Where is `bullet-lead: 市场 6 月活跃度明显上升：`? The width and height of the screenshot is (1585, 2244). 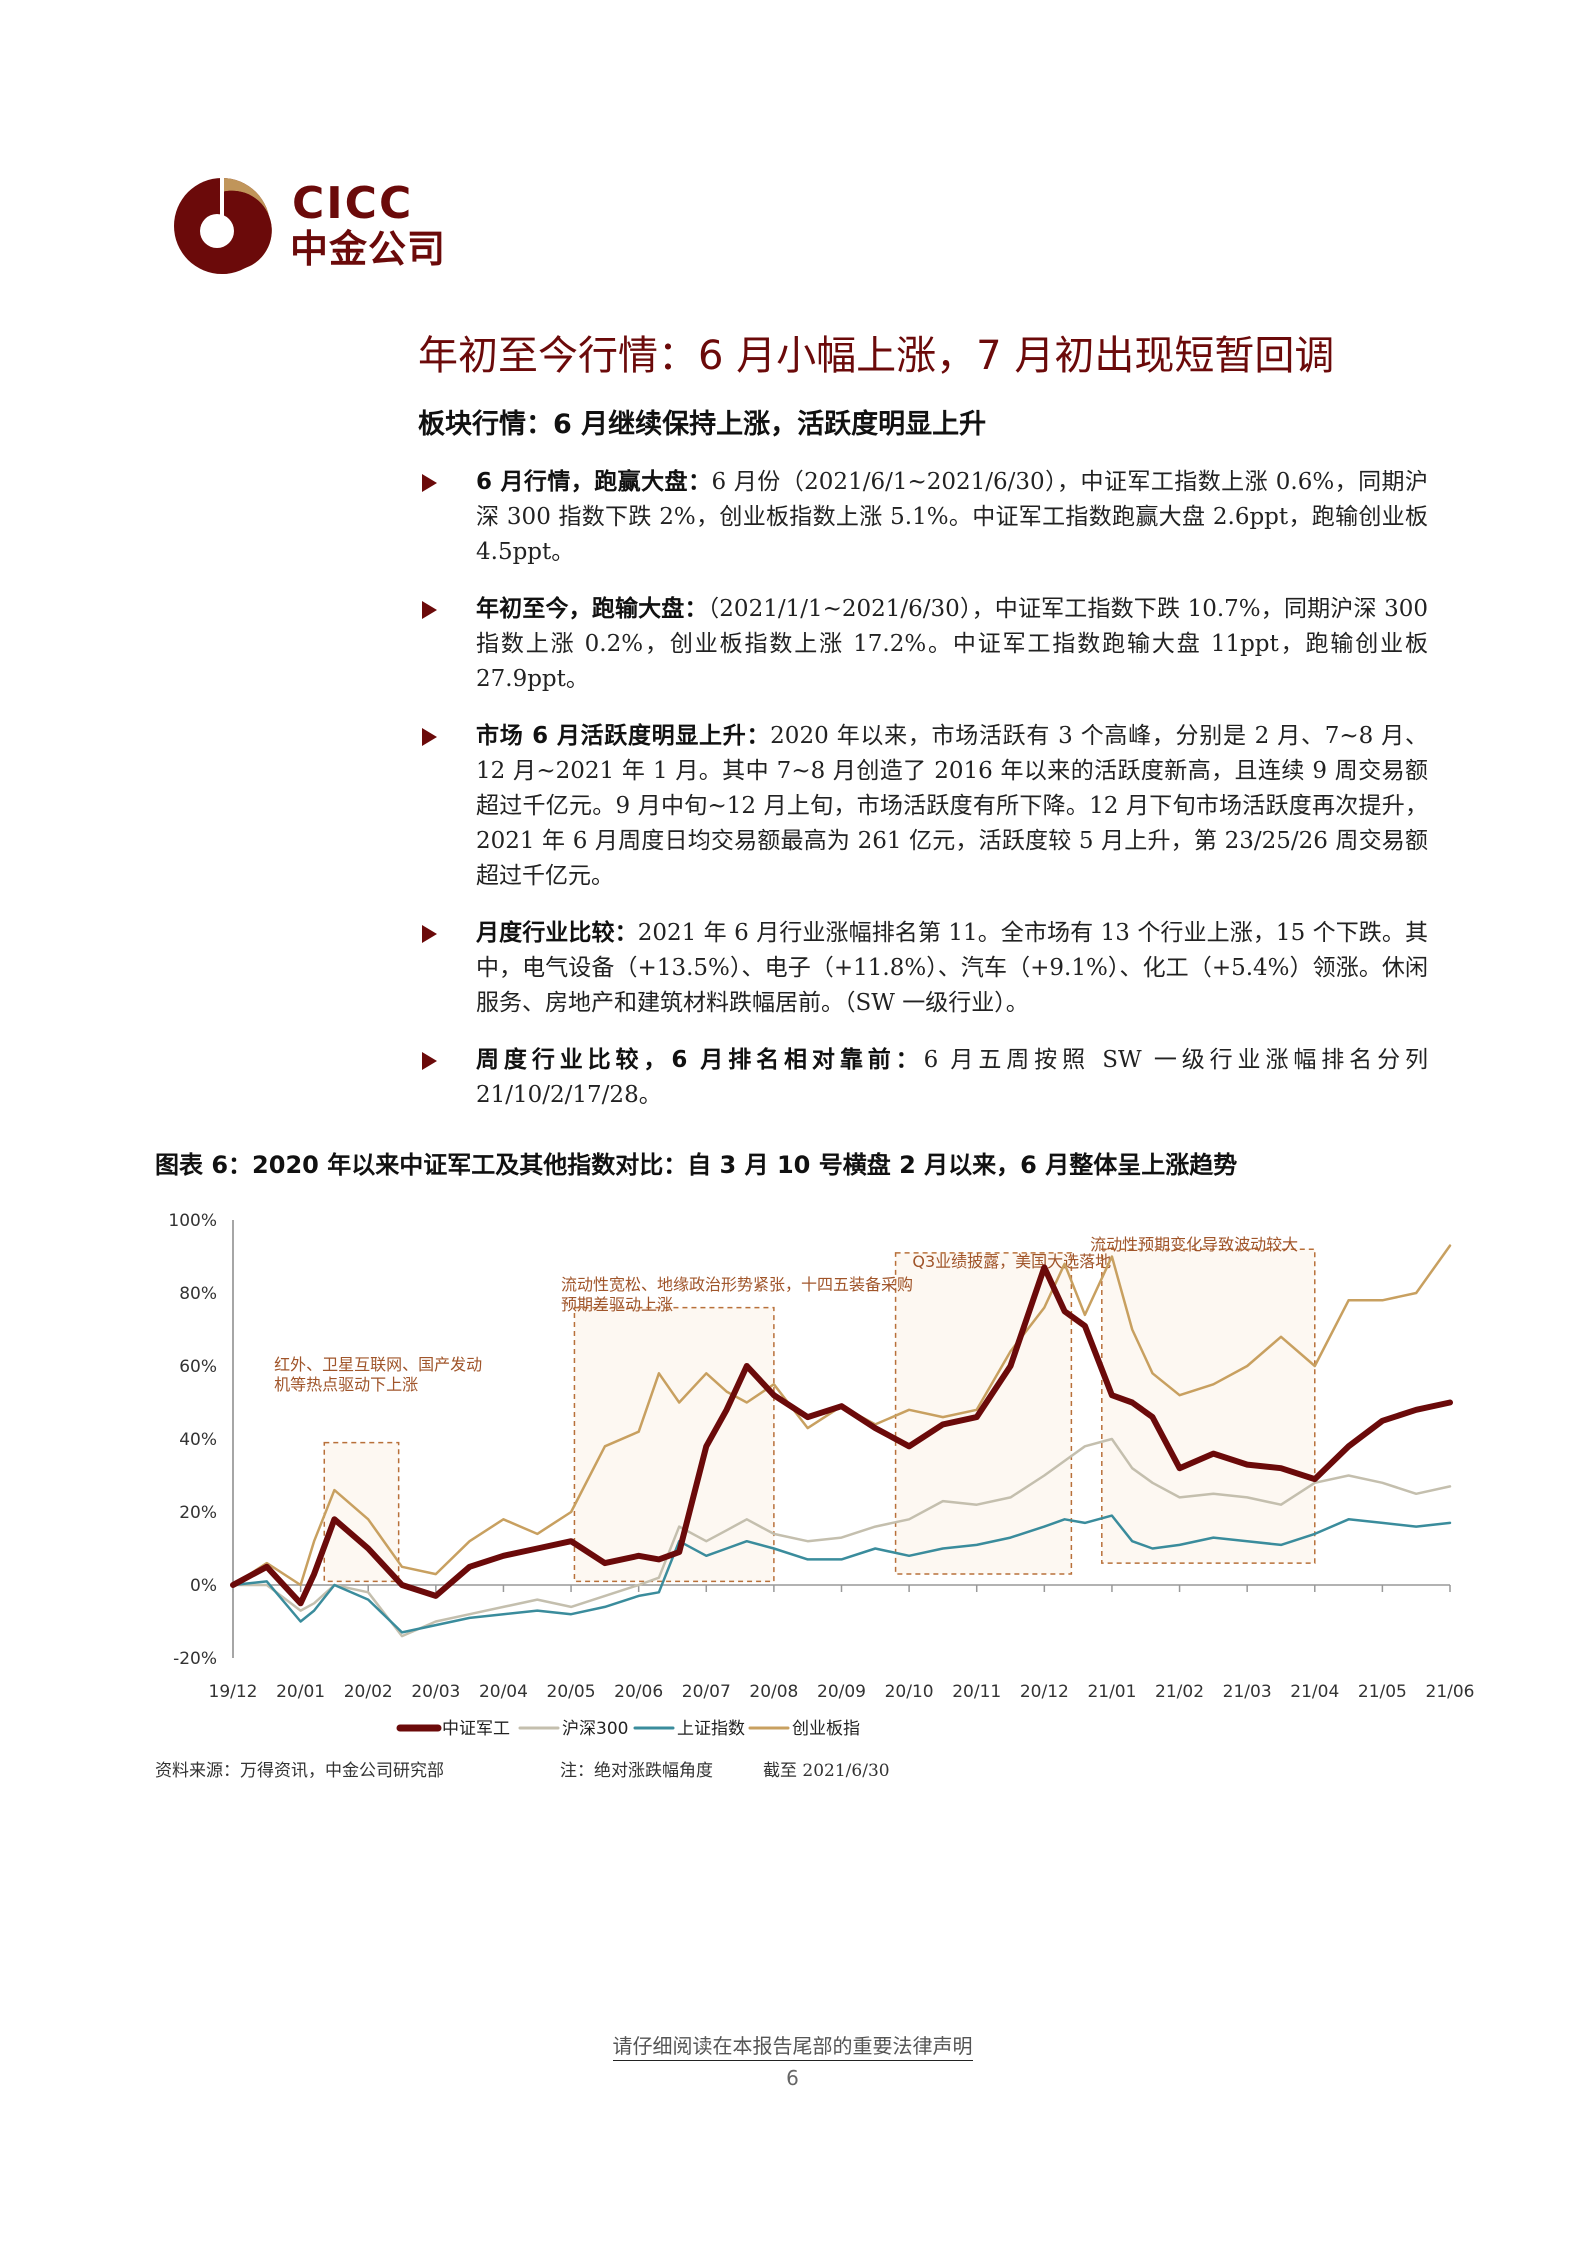
bullet-lead: 市场 6 月活跃度明显上升： is located at coordinates (623, 736).